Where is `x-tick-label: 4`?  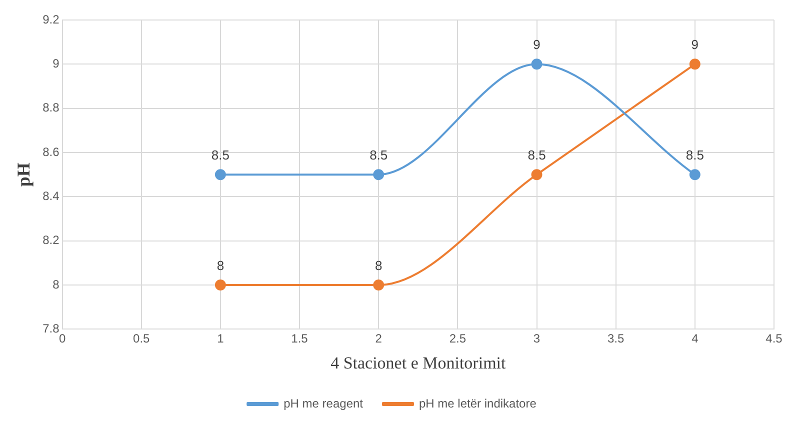
x-tick-label: 4 is located at coordinates (695, 339).